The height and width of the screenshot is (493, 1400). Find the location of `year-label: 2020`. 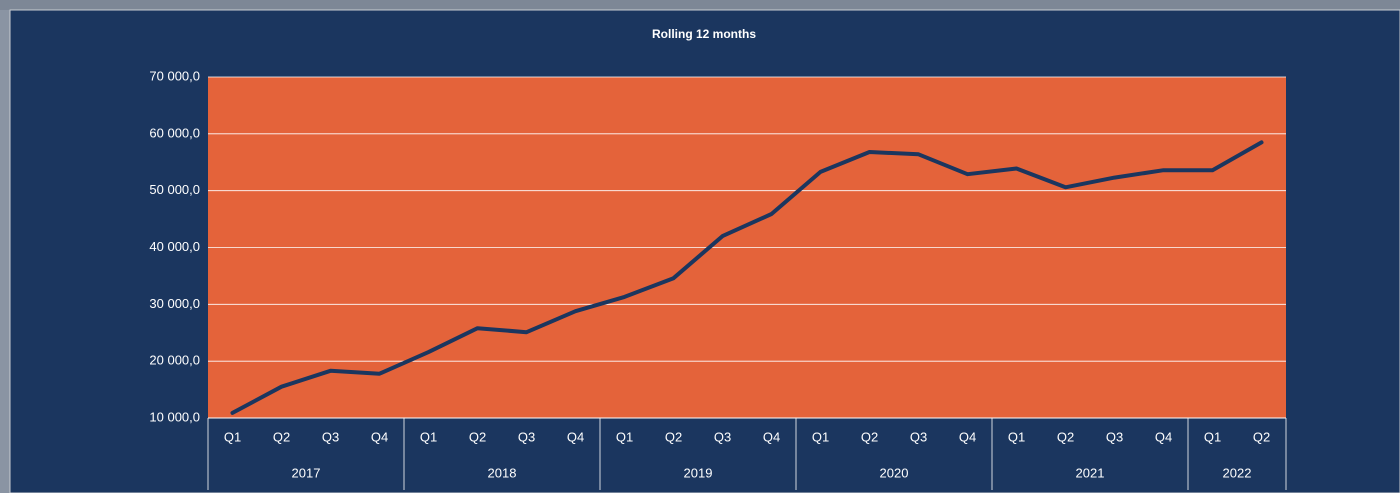

year-label: 2020 is located at coordinates (894, 472).